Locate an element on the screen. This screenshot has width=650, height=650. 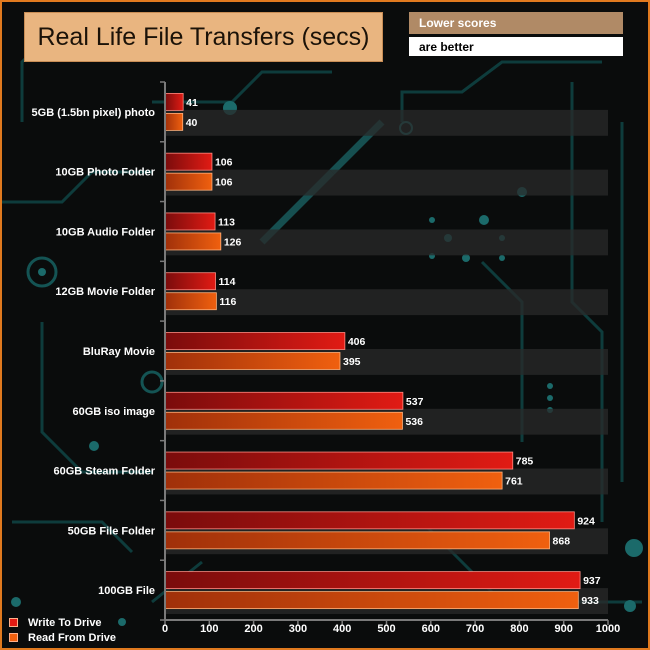
legend-label-write: Write To Drive is located at coordinates (65, 622).